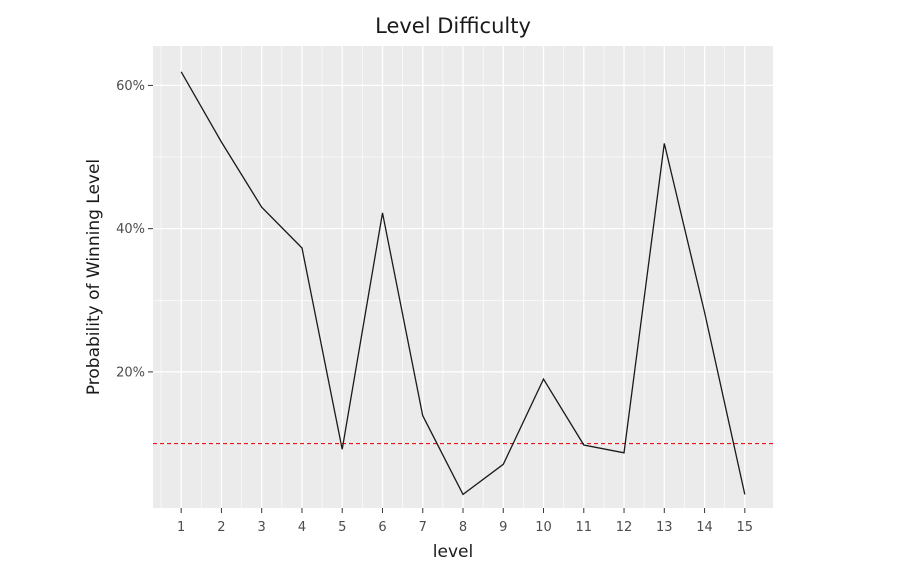 This screenshot has width=900, height=578. Describe the element at coordinates (745, 527) in the screenshot. I see `x-tick-label: 15` at that location.